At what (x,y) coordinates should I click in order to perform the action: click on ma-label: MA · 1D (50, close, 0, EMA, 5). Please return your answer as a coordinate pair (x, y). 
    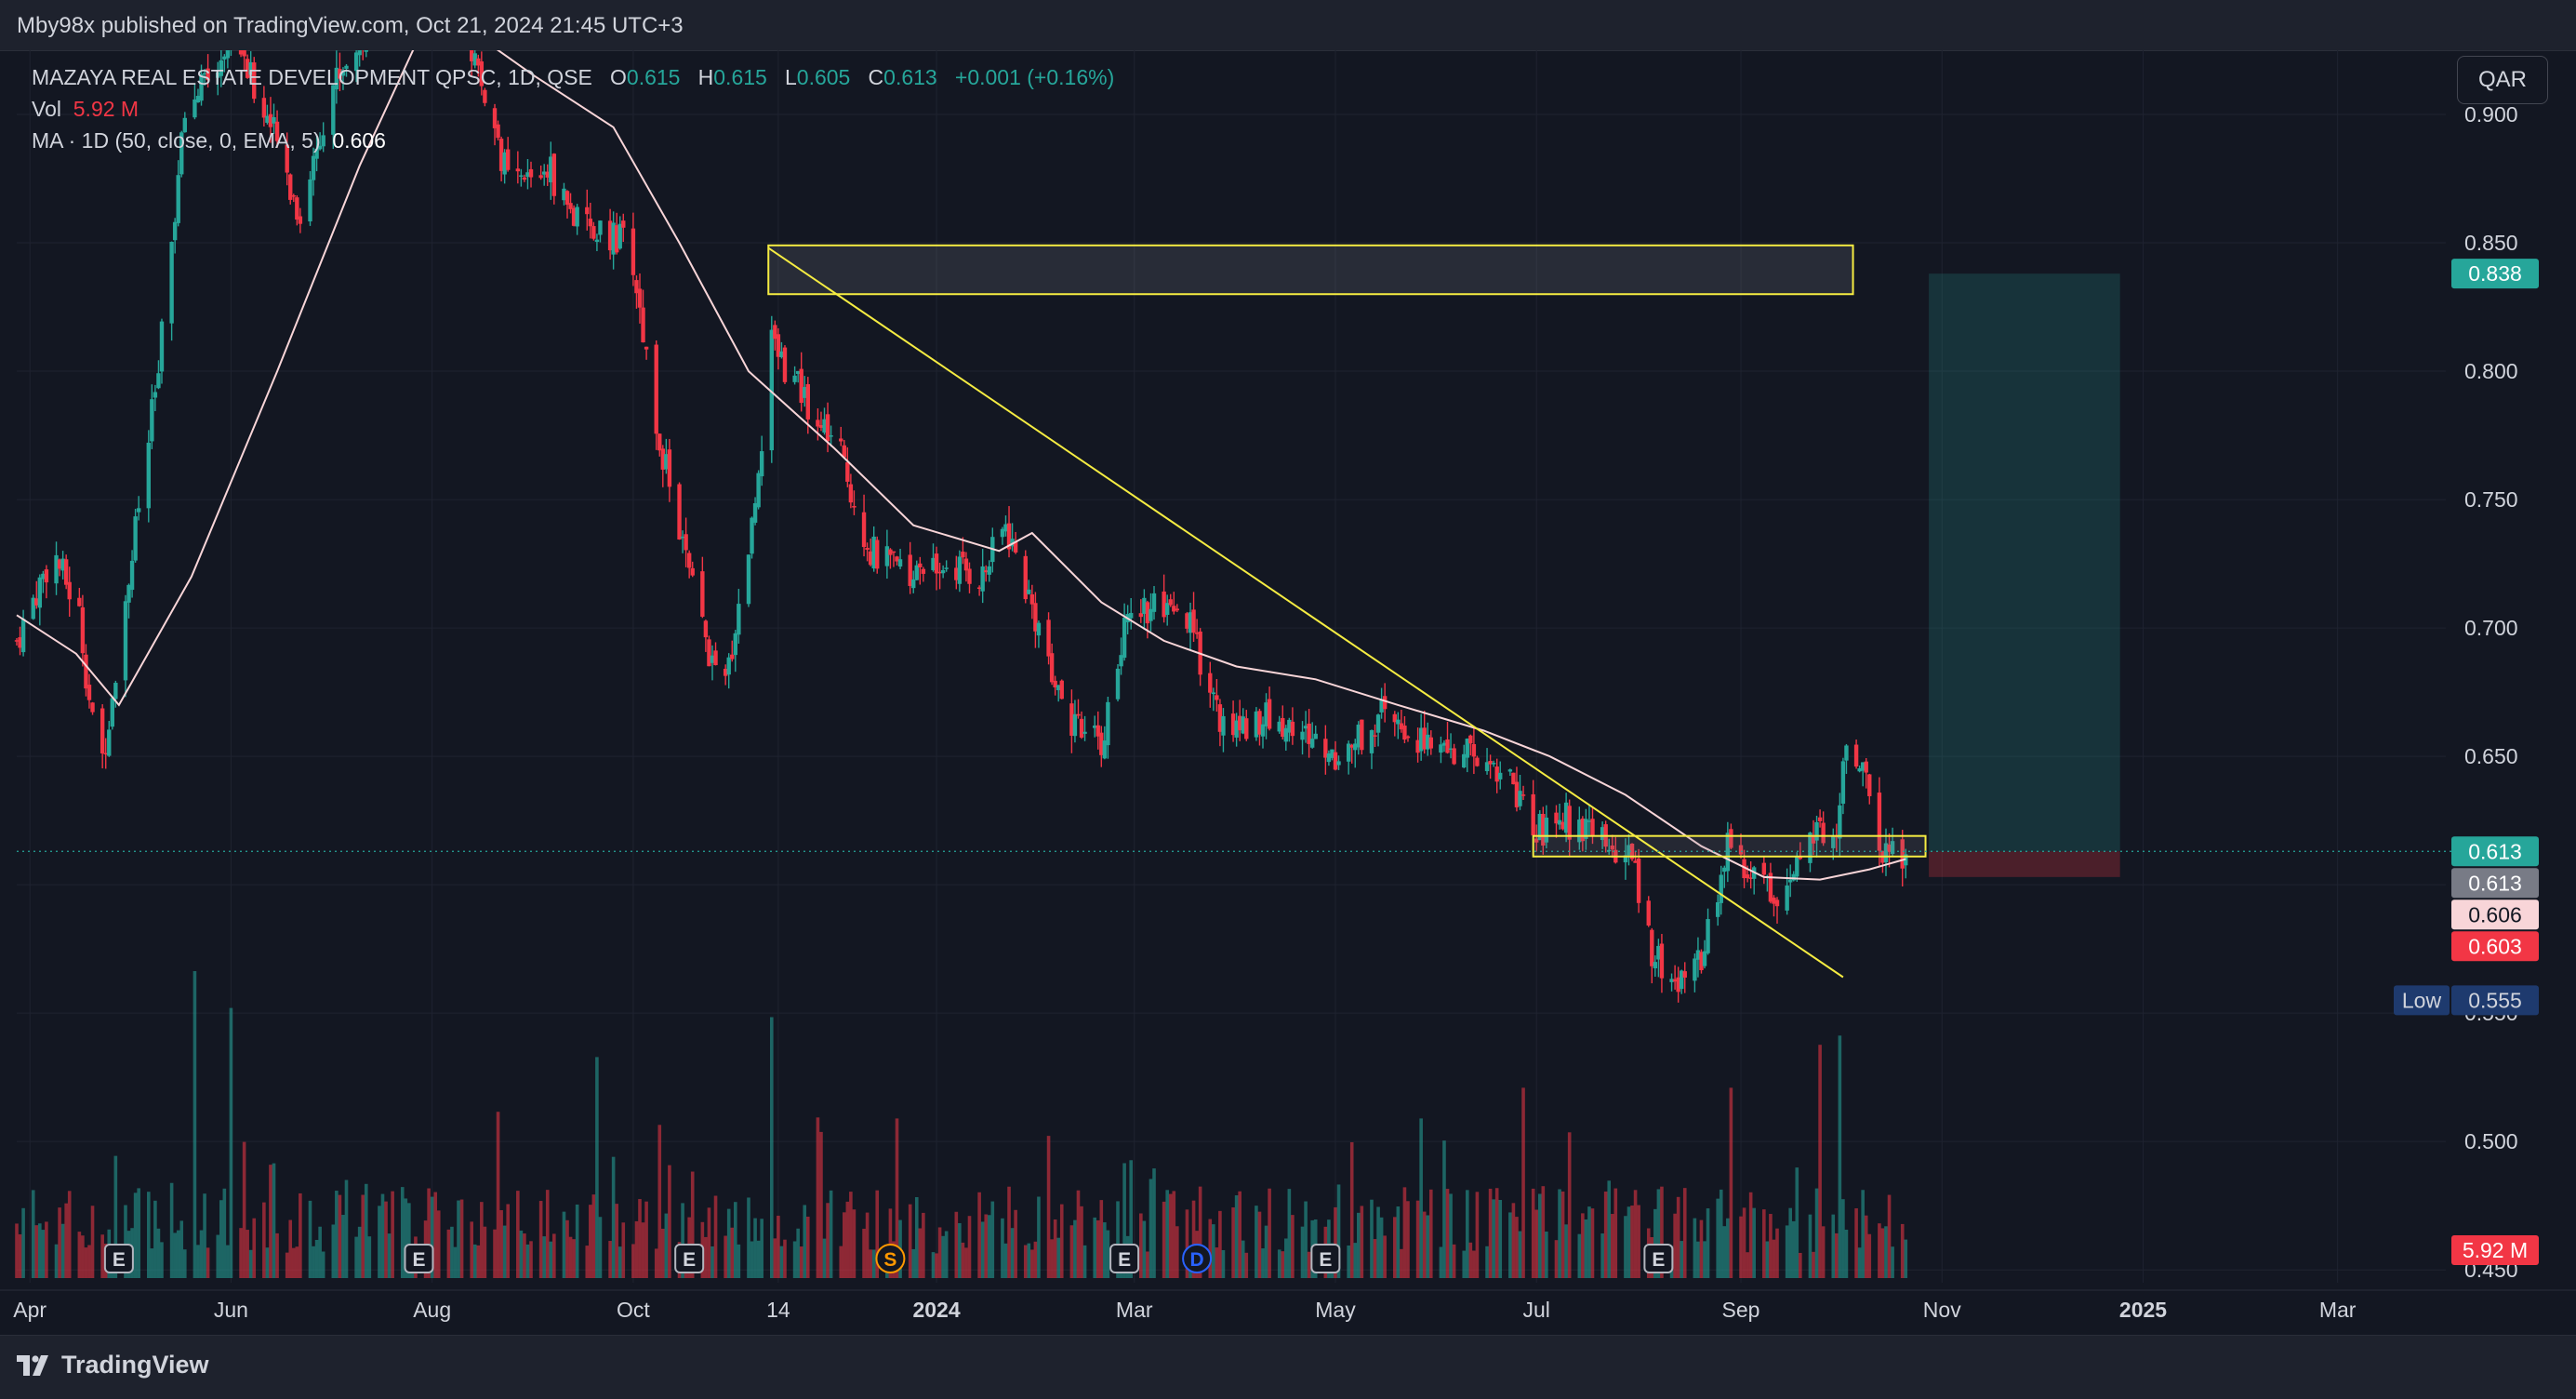
    Looking at the image, I should click on (176, 140).